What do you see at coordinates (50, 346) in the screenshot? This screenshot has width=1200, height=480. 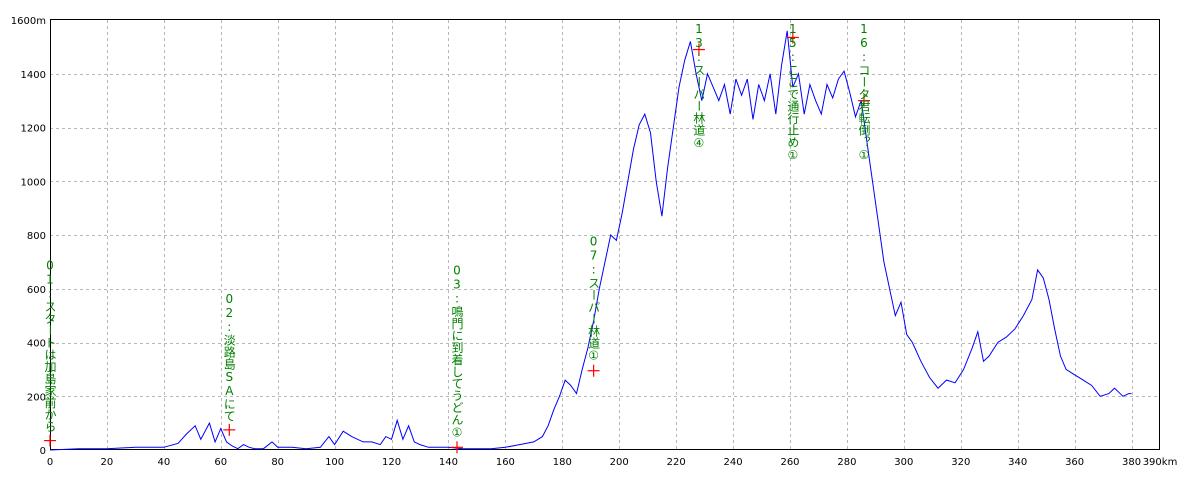 I see `waypoint-label: 01:スタートは加島家前から` at bounding box center [50, 346].